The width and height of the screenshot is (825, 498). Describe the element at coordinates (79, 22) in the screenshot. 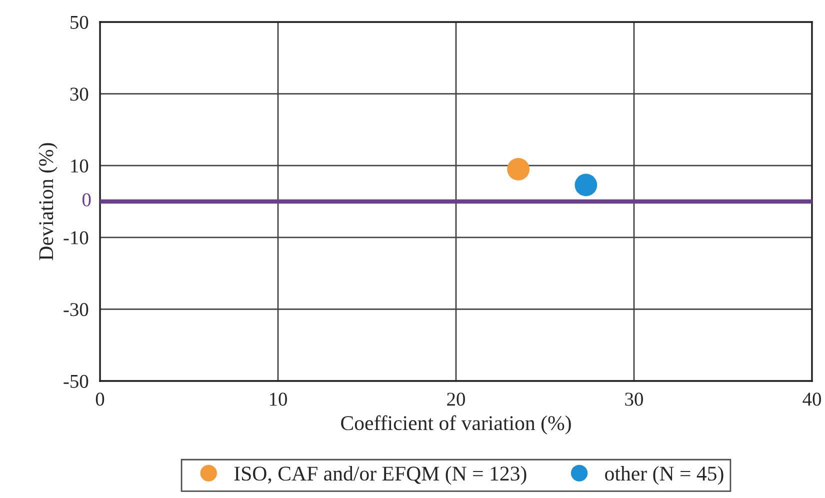

I see `y-tick-label: 50` at that location.